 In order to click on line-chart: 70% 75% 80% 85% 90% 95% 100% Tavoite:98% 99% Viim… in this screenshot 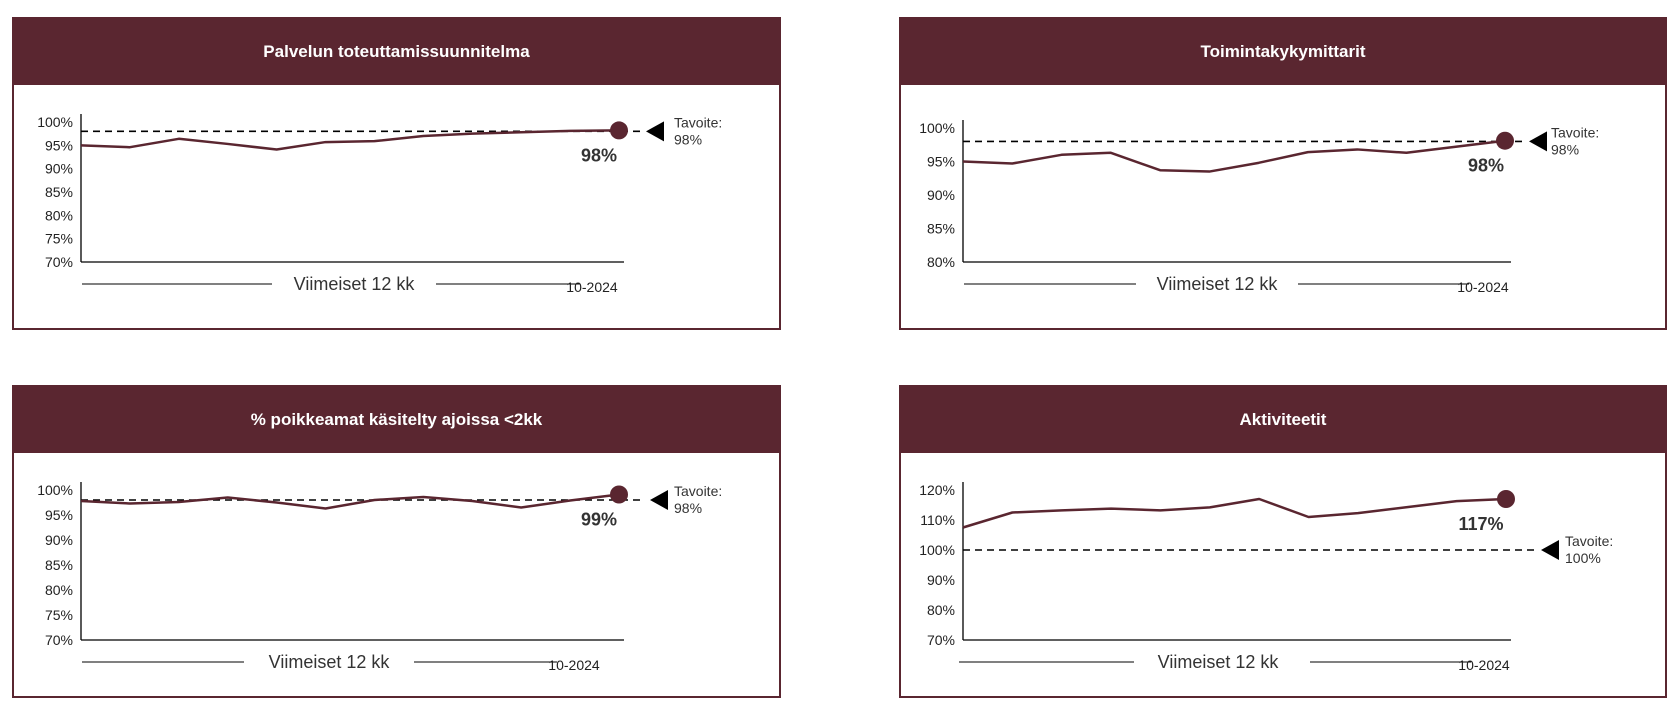, I will do `click(379, 577)`.